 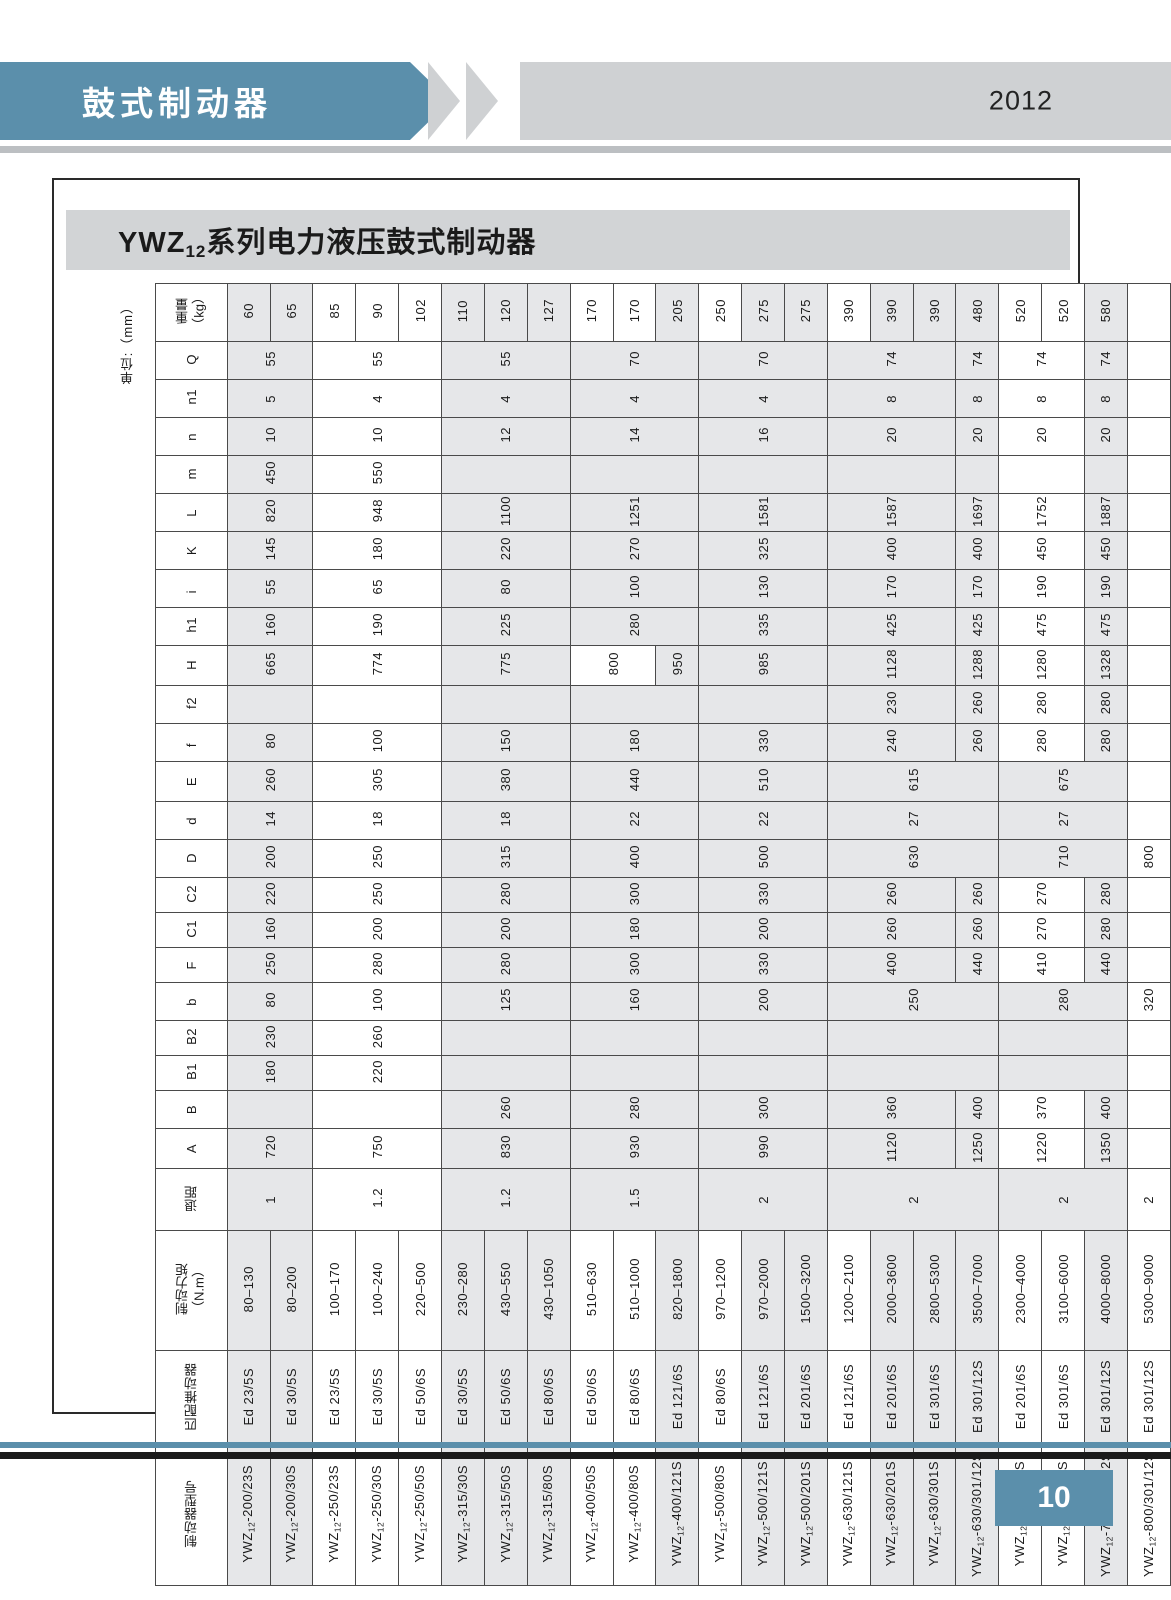 What do you see at coordinates (1042, 1108) in the screenshot?
I see `cell-value: 370` at bounding box center [1042, 1108].